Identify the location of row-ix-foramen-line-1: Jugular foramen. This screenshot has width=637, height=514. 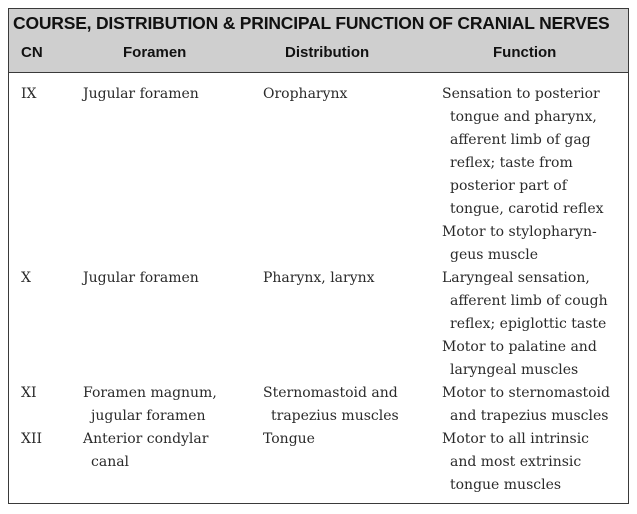
(141, 94).